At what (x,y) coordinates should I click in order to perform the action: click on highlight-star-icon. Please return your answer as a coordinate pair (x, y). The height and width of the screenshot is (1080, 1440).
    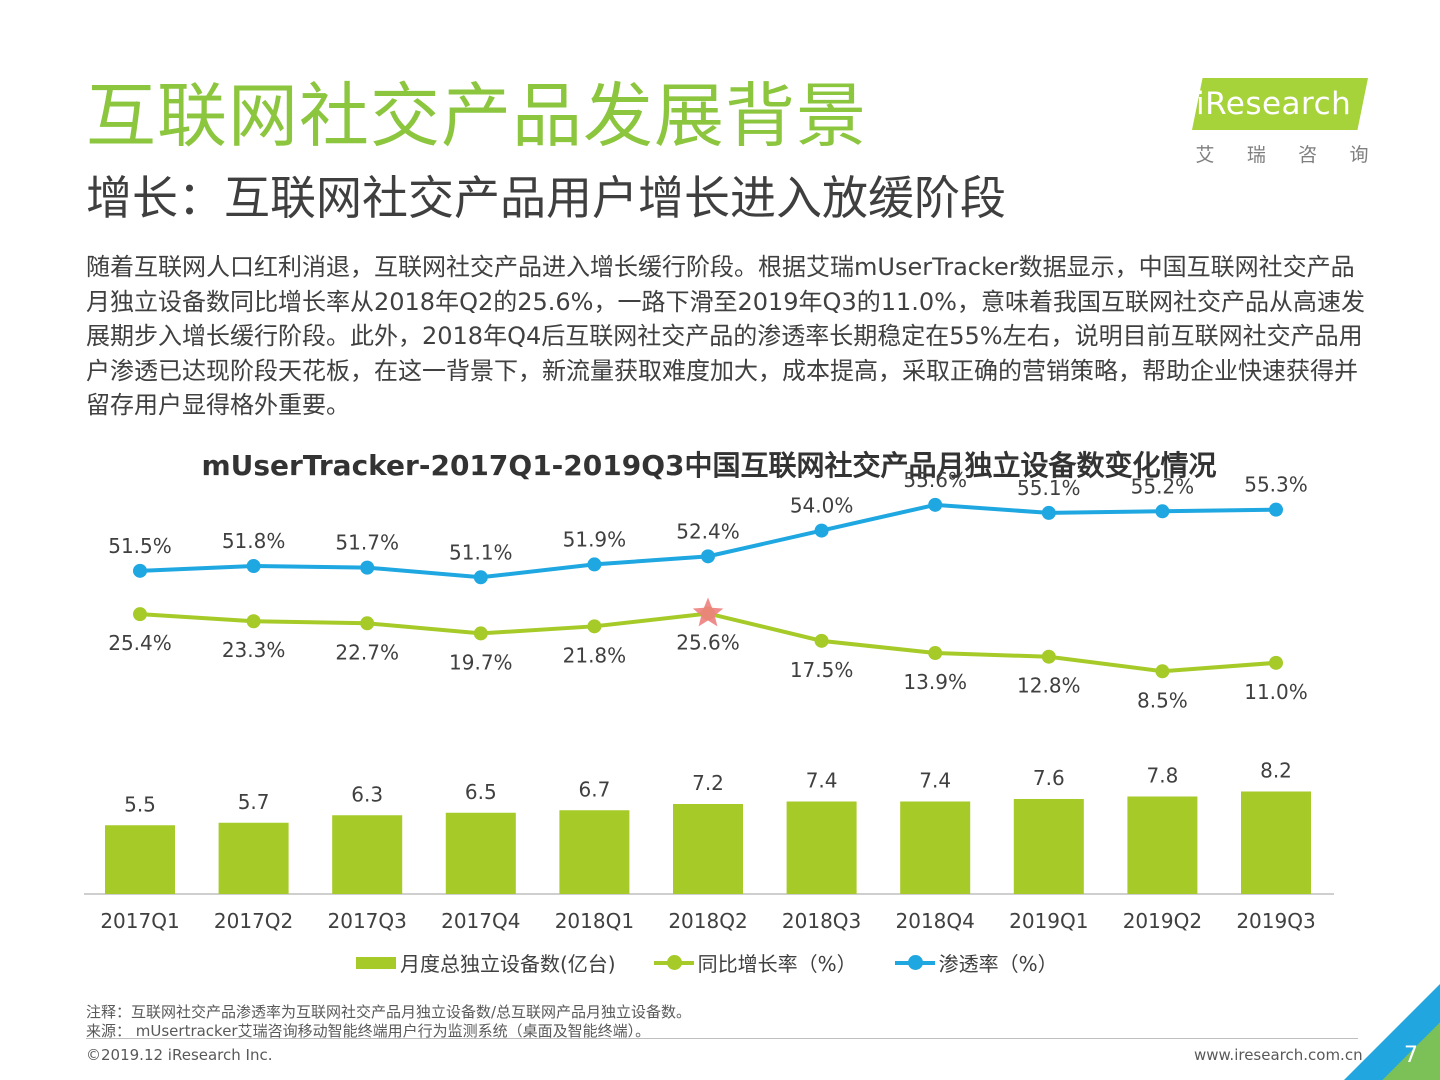
    Looking at the image, I should click on (708, 612).